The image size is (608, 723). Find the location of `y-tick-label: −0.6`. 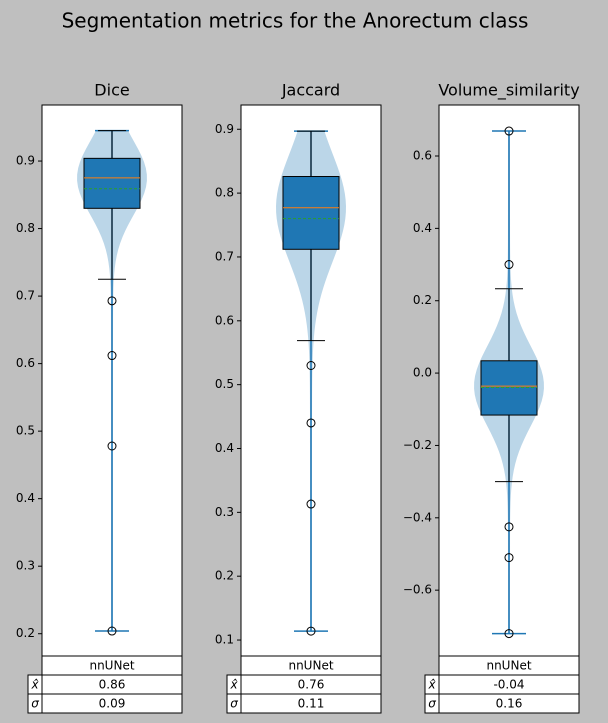

y-tick-label: −0.6 is located at coordinates (417, 590).